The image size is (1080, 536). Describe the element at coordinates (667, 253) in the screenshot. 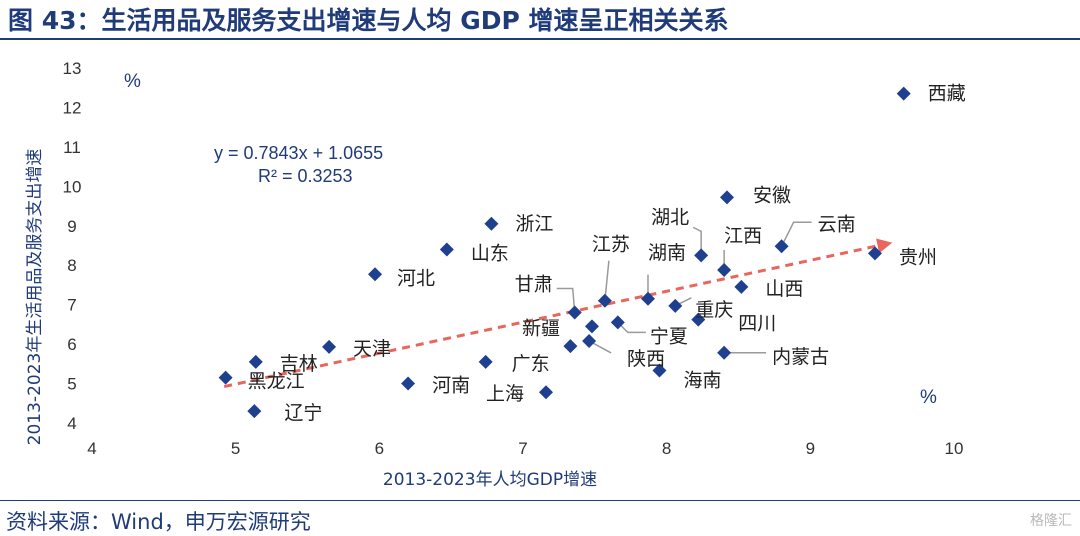

I see `point-label: 湖南` at that location.